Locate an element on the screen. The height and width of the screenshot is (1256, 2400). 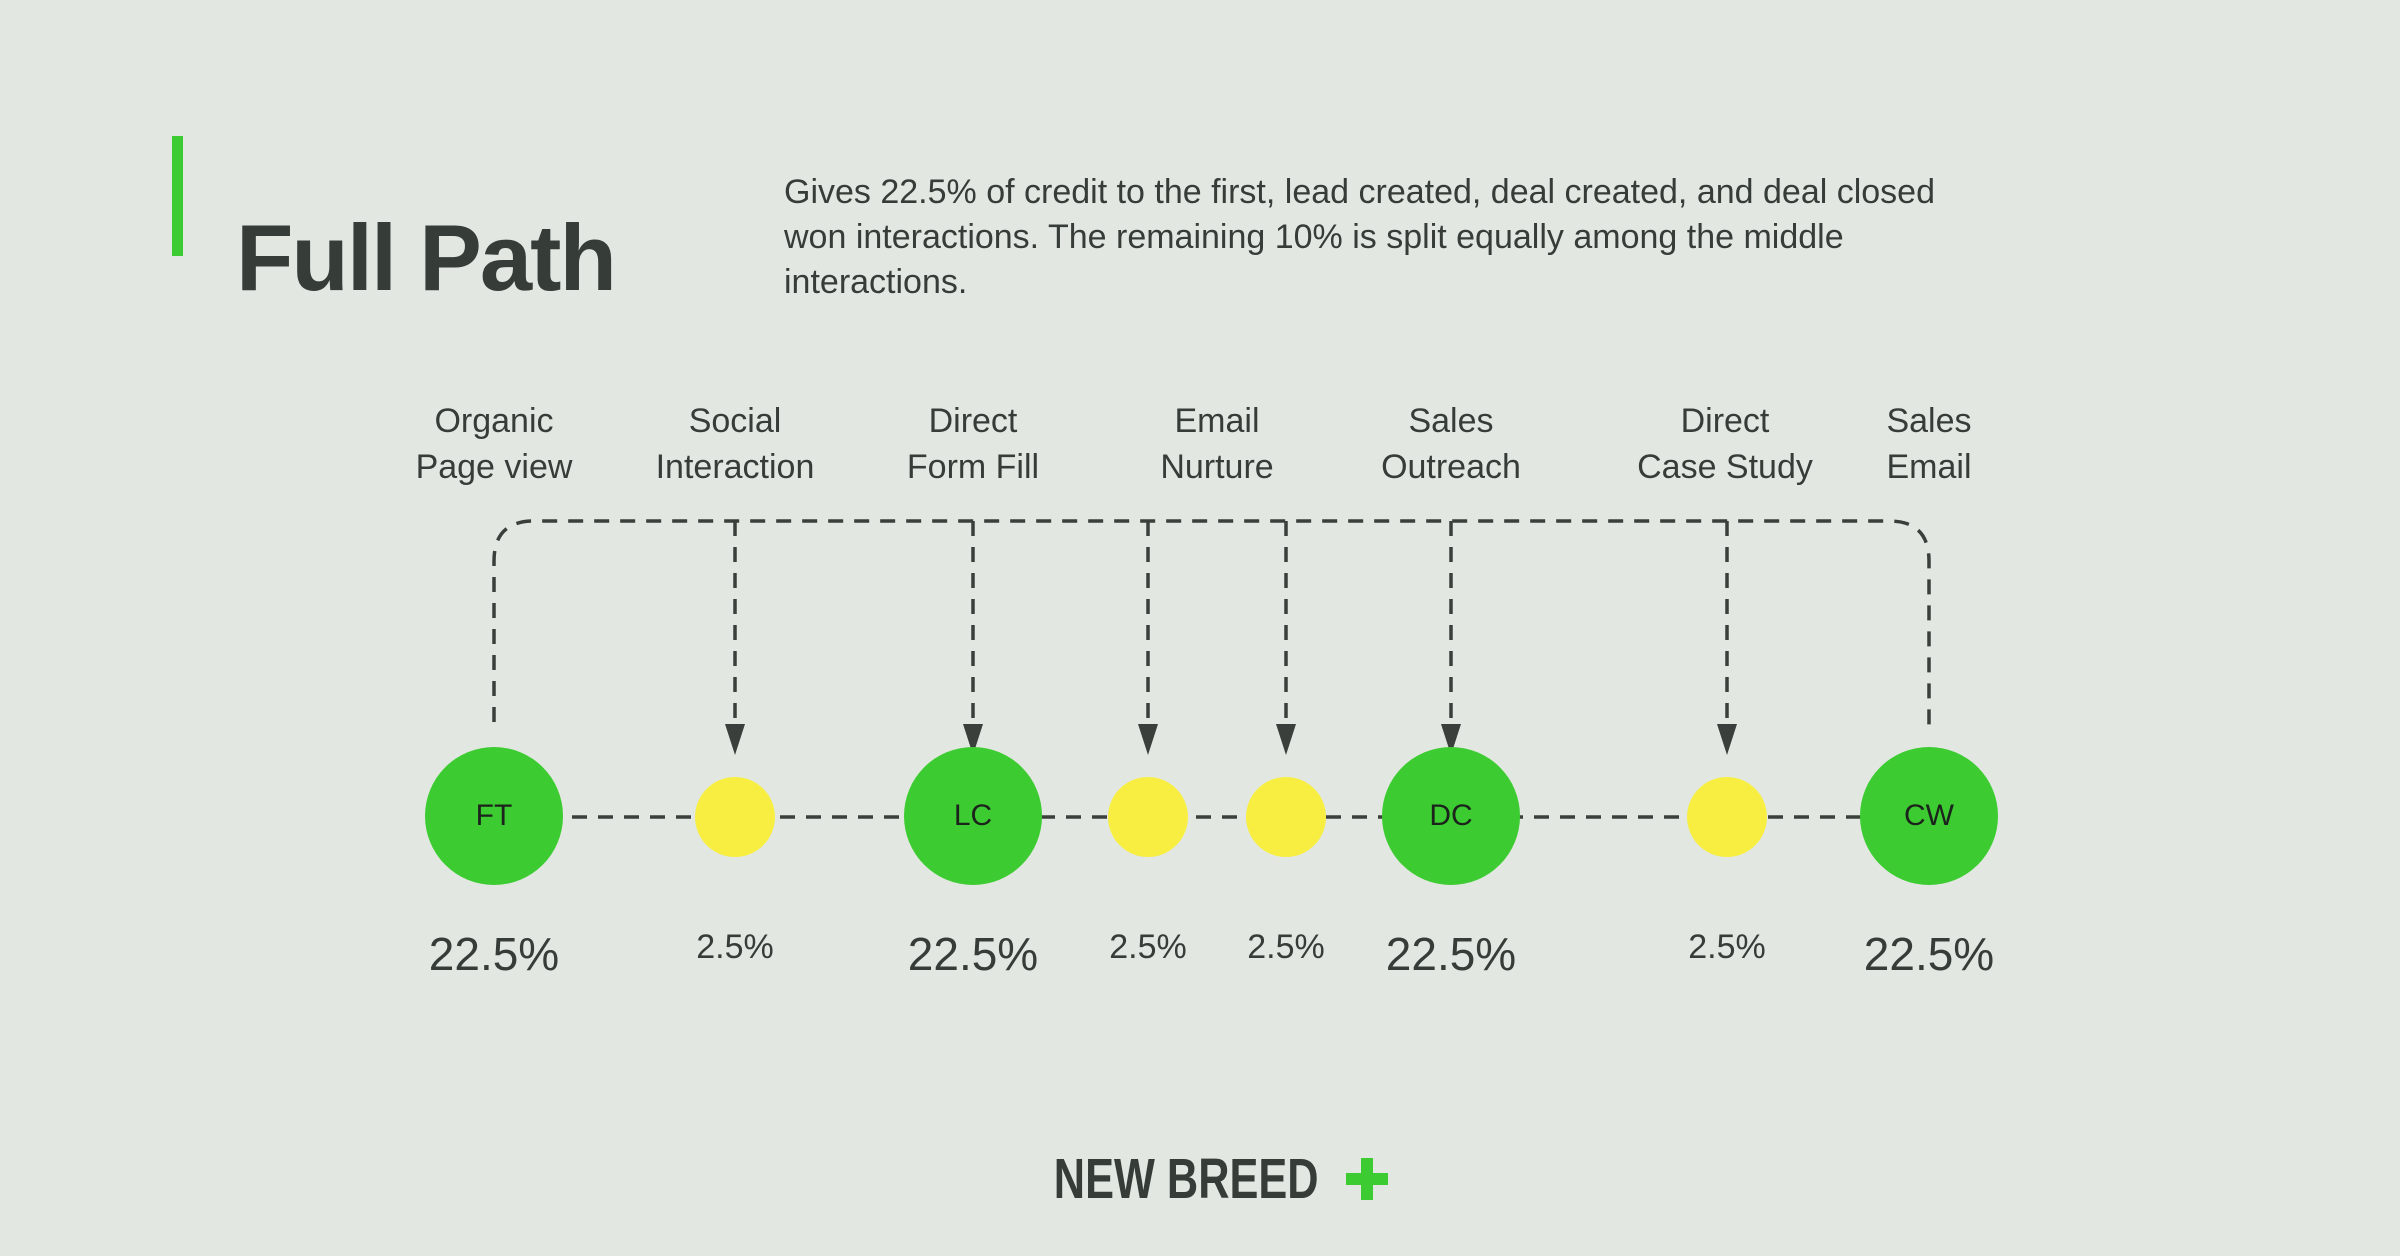
stage-label-email-nurture: Email Nurture is located at coordinates (1217, 444).